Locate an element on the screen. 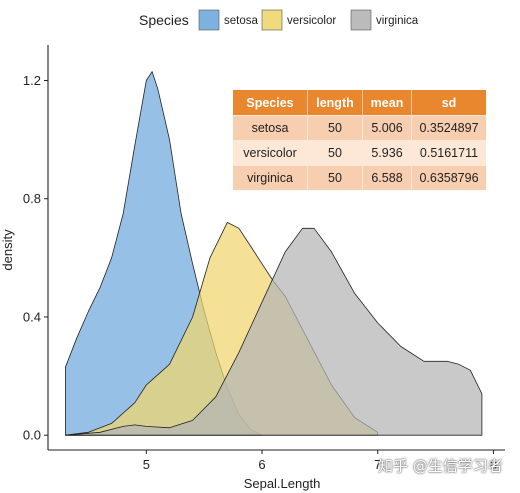  y-tick-label: 1.2 is located at coordinates (32, 80).